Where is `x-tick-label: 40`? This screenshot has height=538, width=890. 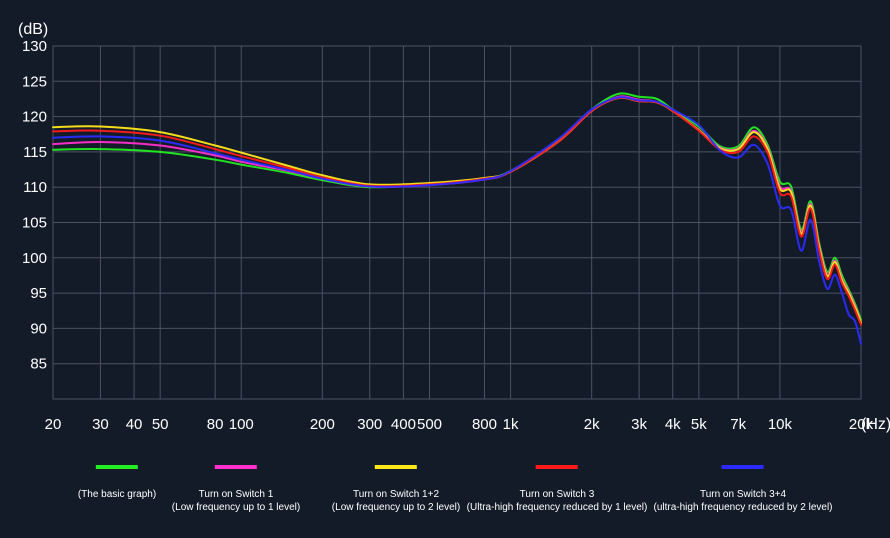 x-tick-label: 40 is located at coordinates (134, 424).